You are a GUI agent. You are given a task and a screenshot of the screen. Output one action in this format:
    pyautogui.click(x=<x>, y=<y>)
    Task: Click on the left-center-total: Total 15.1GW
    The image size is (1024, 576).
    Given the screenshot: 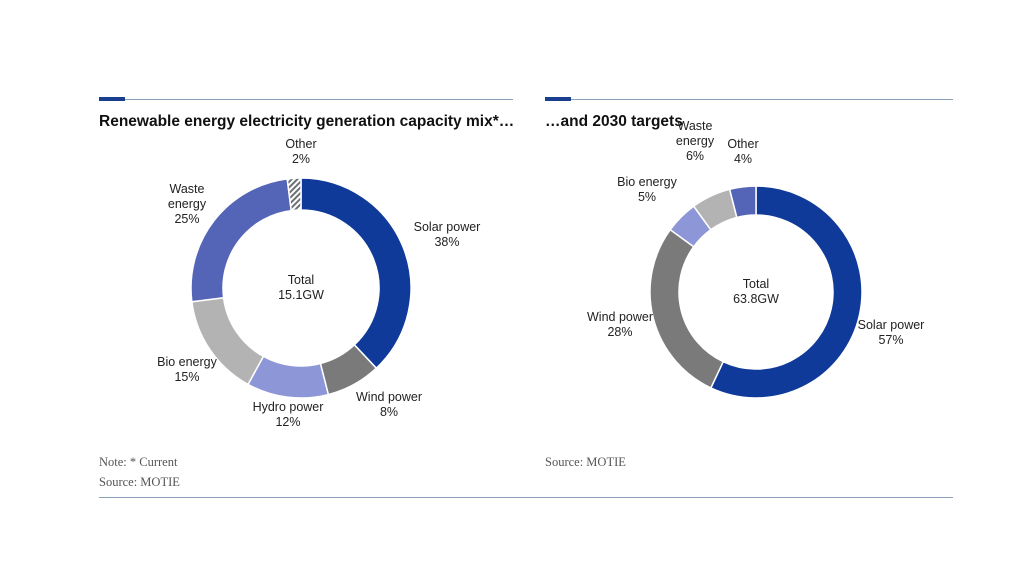 What is the action you would take?
    pyautogui.click(x=301, y=287)
    